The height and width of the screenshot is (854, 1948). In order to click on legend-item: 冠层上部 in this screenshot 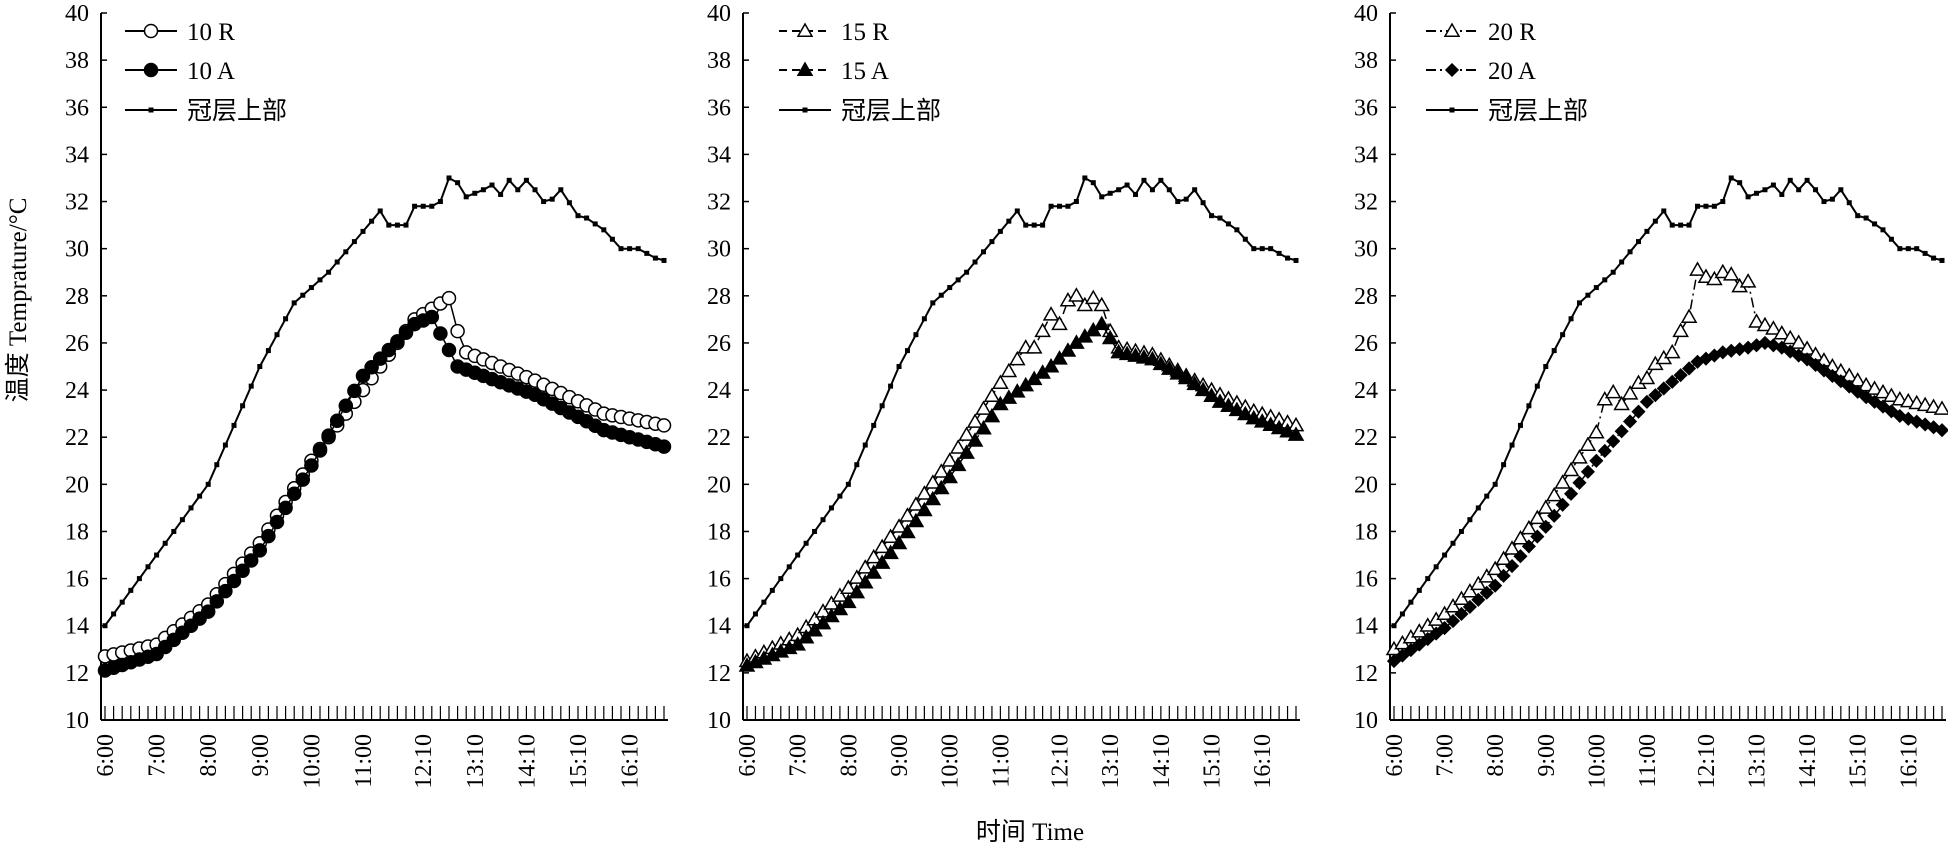, I will do `click(206, 111)`.